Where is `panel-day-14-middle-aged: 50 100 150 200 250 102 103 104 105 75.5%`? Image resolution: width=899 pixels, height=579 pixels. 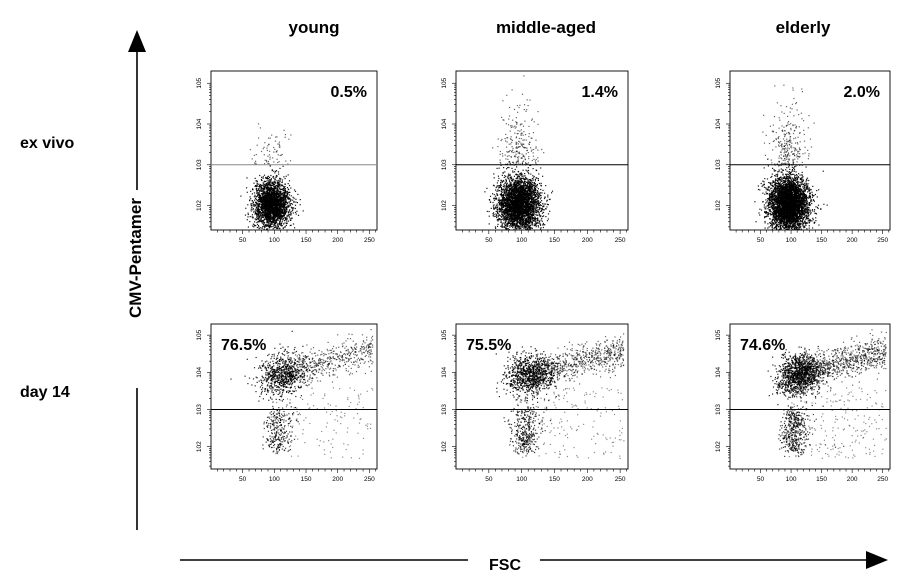 panel-day-14-middle-aged: 50 100 150 200 250 102 103 104 105 75.5% is located at coordinates (535, 403).